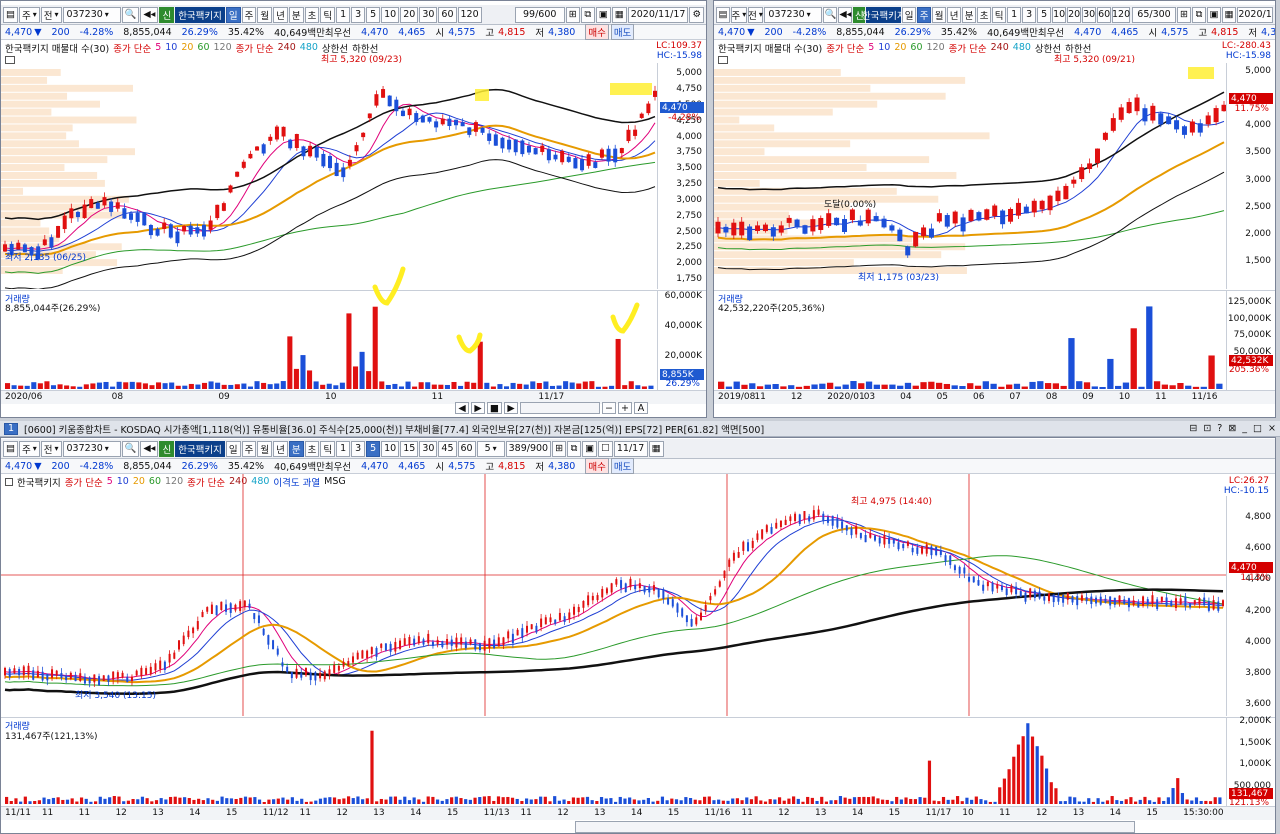 The image size is (1280, 834). Describe the element at coordinates (428, 448) in the screenshot. I see `minute-30: 30` at that location.